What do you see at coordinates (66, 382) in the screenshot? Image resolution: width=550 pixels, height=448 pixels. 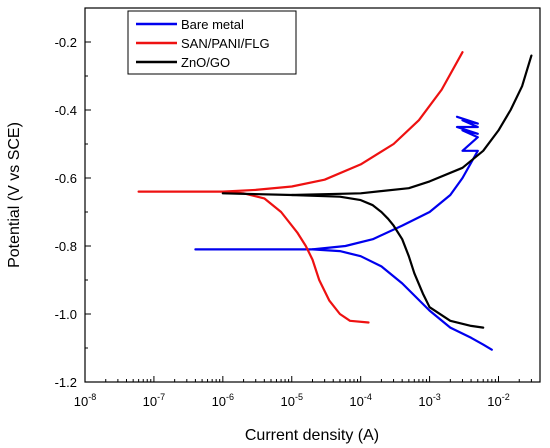 I see `y-tick-label: -1.2` at bounding box center [66, 382].